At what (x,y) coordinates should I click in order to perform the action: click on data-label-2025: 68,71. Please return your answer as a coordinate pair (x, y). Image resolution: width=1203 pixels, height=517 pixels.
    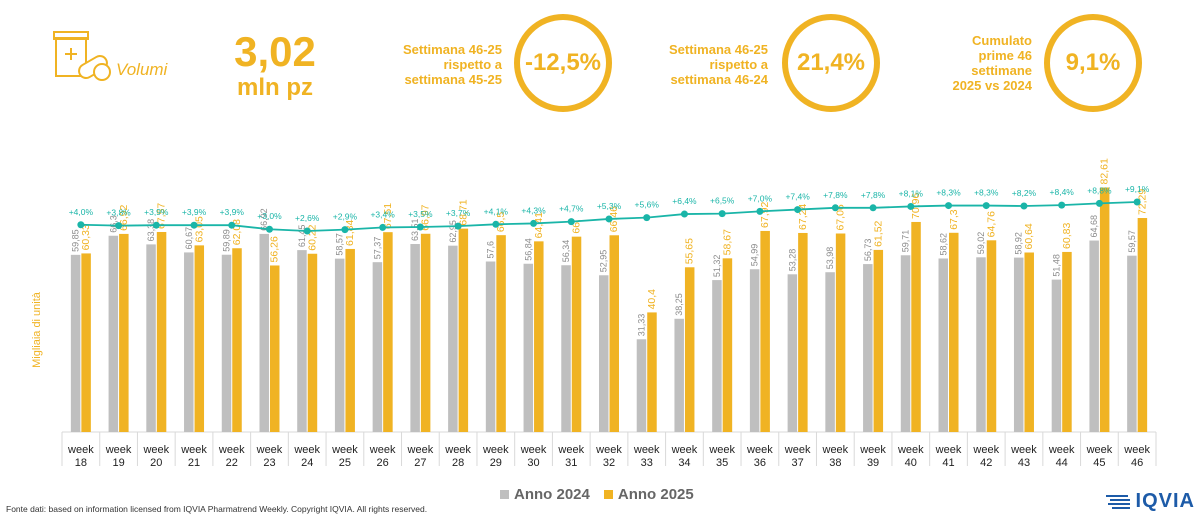
    Looking at the image, I should click on (463, 212).